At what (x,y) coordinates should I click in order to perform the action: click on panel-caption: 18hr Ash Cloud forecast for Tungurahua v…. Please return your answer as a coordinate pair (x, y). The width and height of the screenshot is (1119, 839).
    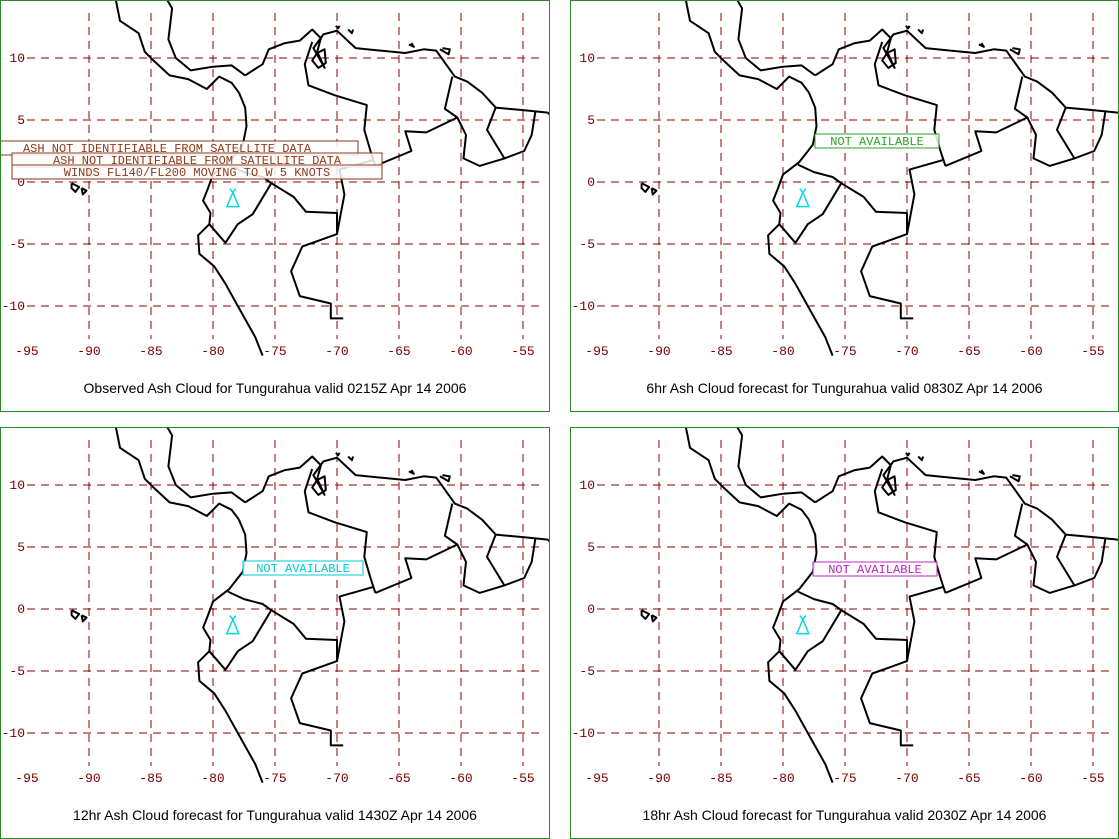
    Looking at the image, I should click on (844, 815).